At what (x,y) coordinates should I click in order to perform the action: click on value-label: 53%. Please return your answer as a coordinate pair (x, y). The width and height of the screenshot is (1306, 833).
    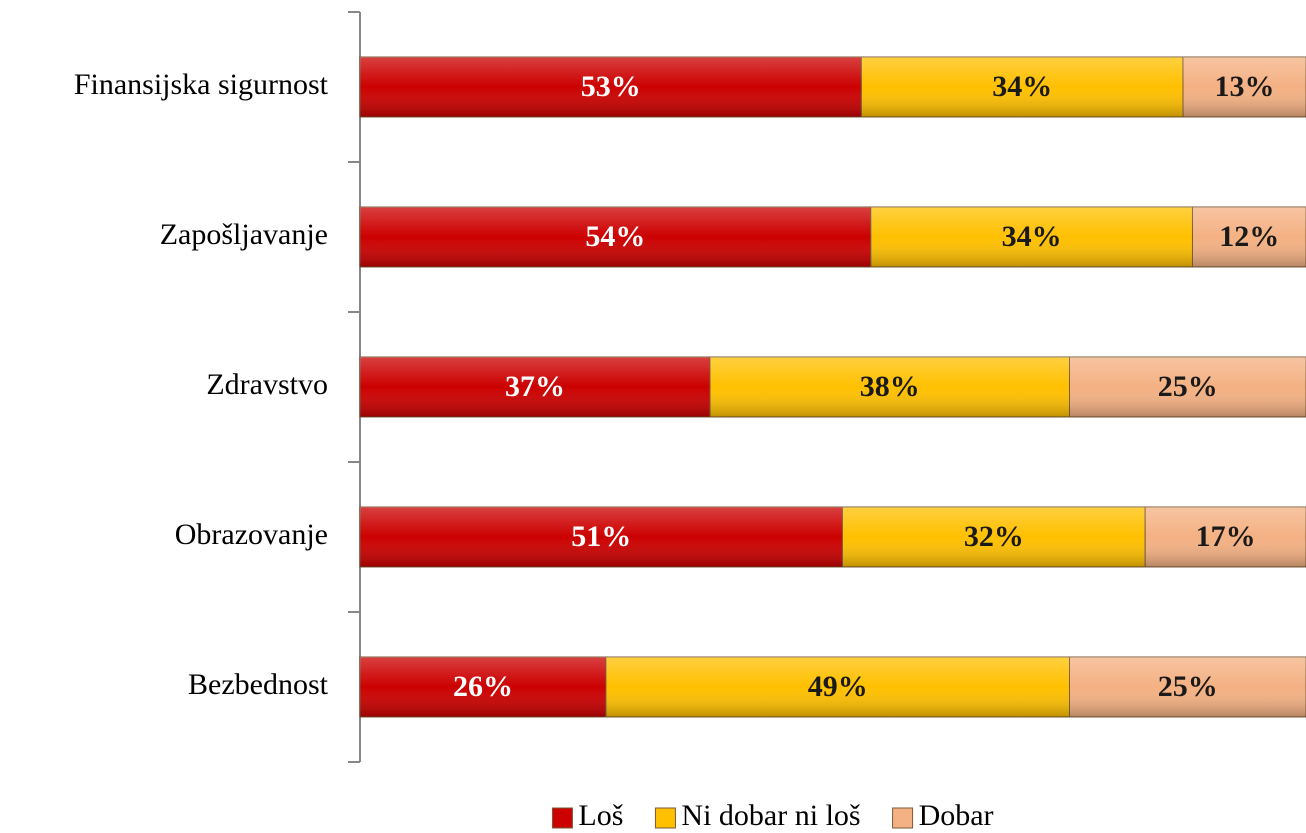
    Looking at the image, I should click on (611, 86).